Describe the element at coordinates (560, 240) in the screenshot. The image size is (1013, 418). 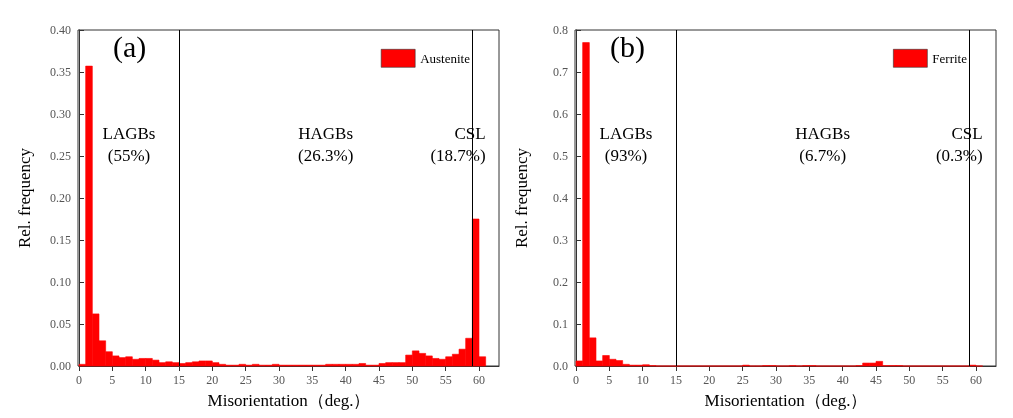
I see `y-tick-label: 0.3` at that location.